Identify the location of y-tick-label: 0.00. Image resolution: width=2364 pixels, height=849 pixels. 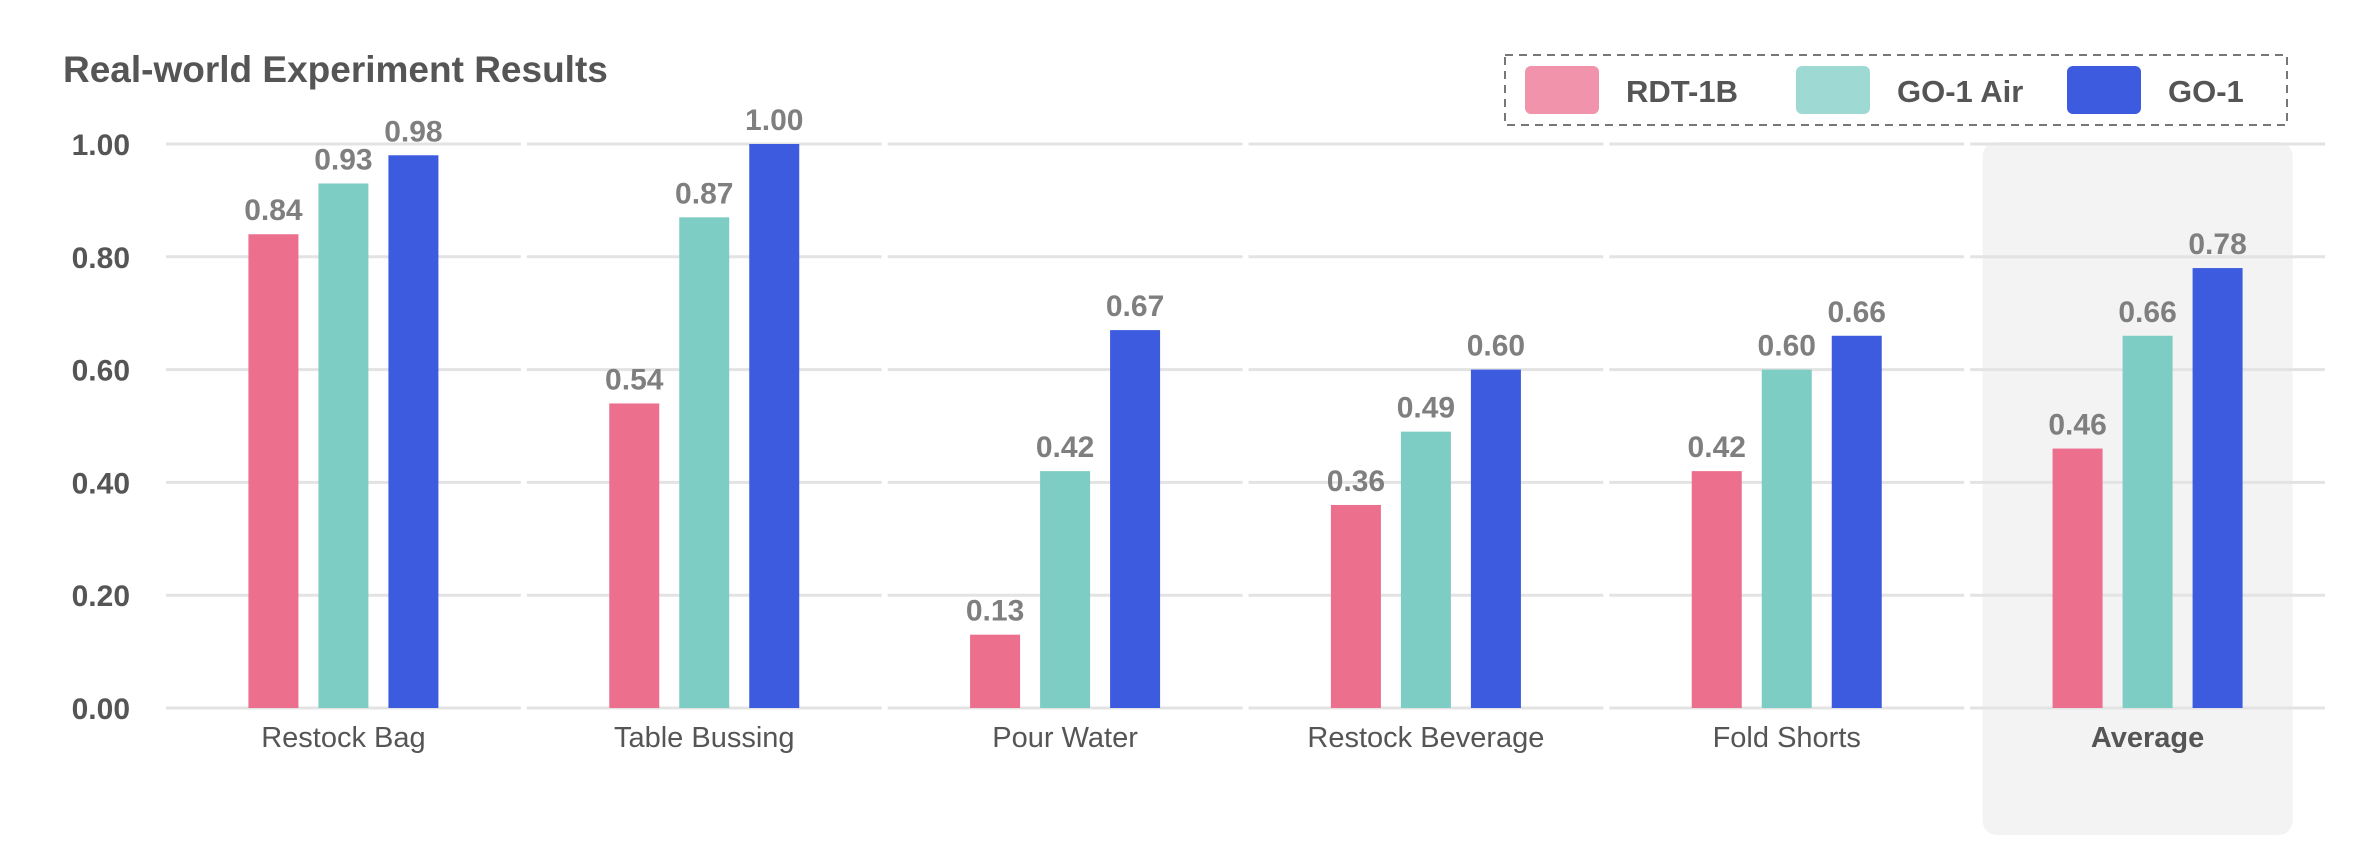
(101, 709).